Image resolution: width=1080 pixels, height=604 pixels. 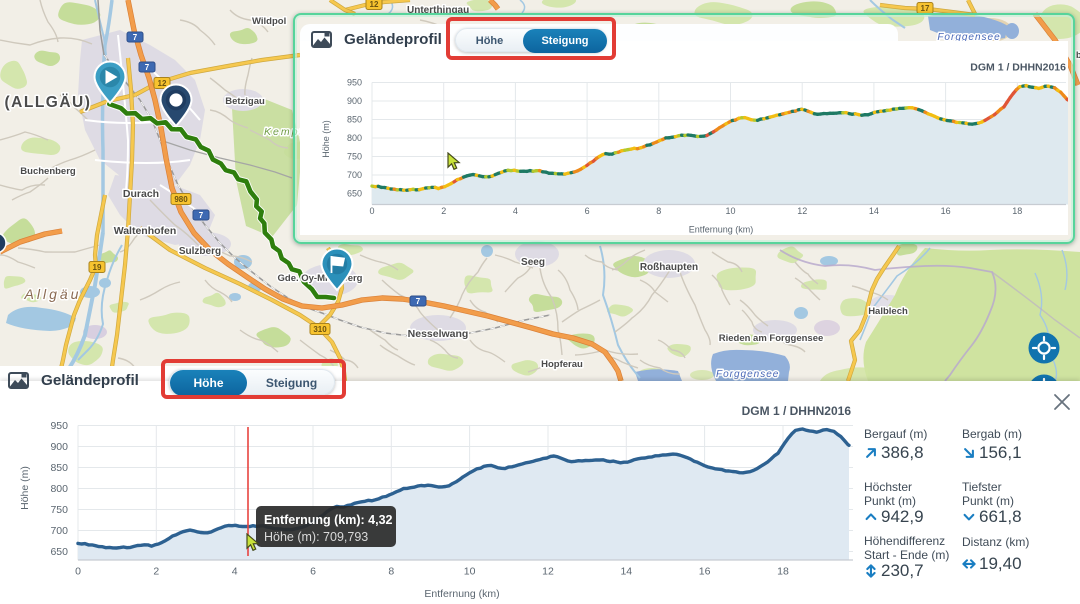 What do you see at coordinates (97, 267) in the screenshot?
I see `svg-text: 19` at bounding box center [97, 267].